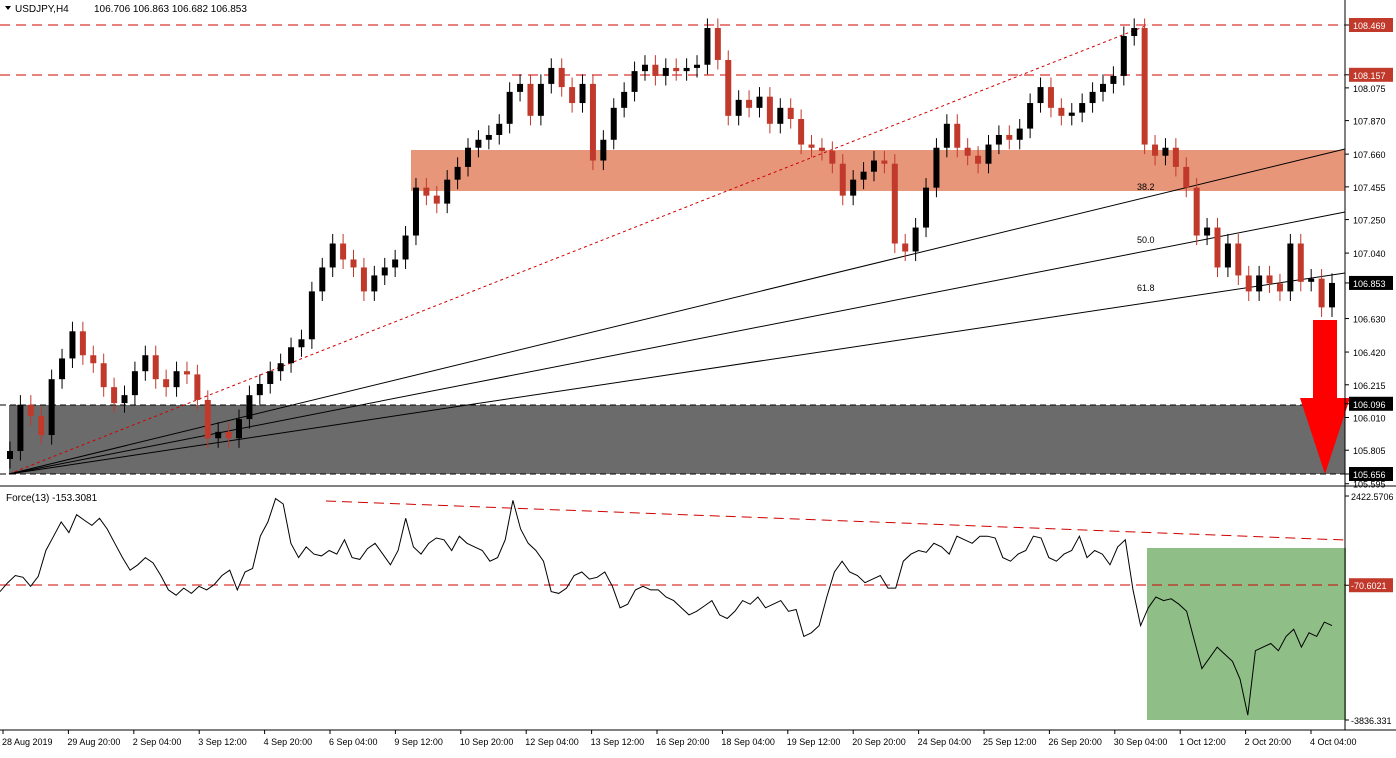 Image resolution: width=1396 pixels, height=758 pixels. I want to click on price-tick-label: 107.250, so click(1369, 221).